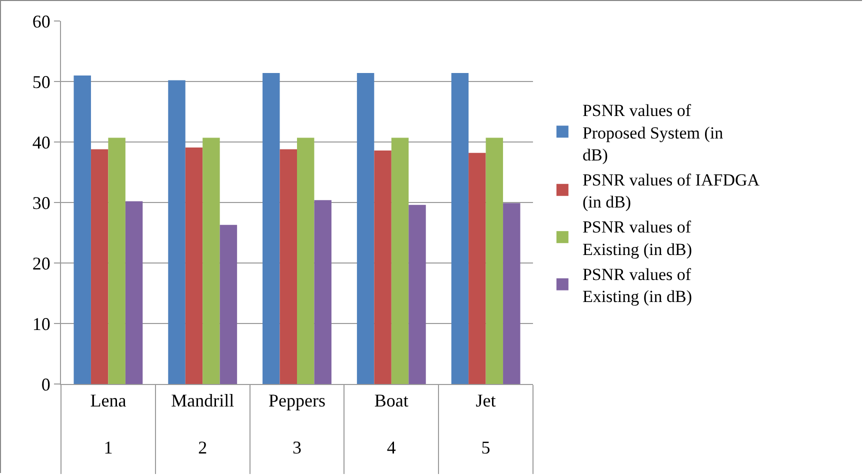 This screenshot has width=864, height=475. I want to click on legend-label: PSNR values of IAFDGA (in dB), so click(671, 191).